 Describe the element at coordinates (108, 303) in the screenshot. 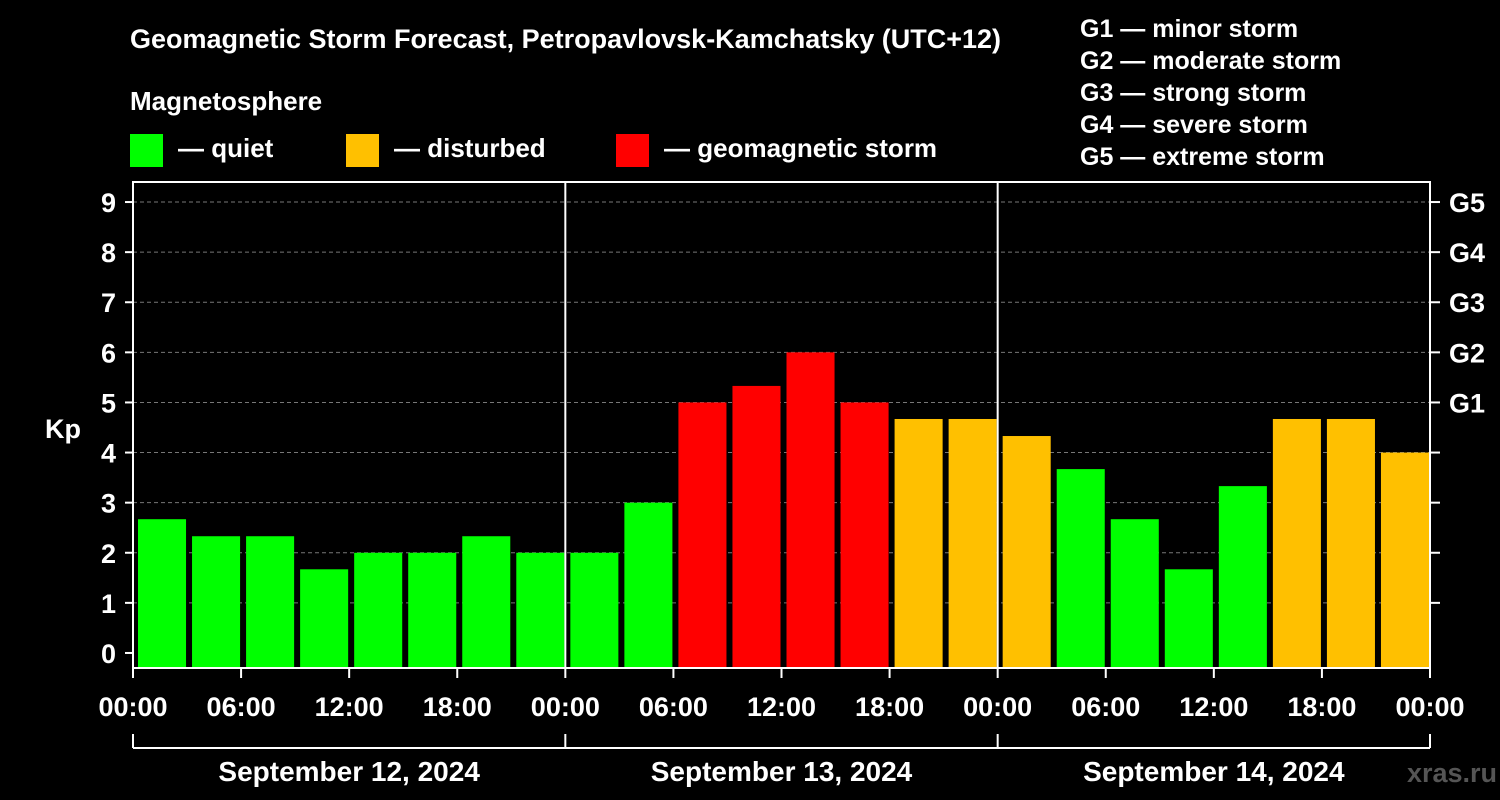

I see `y-tick-label: 7` at that location.